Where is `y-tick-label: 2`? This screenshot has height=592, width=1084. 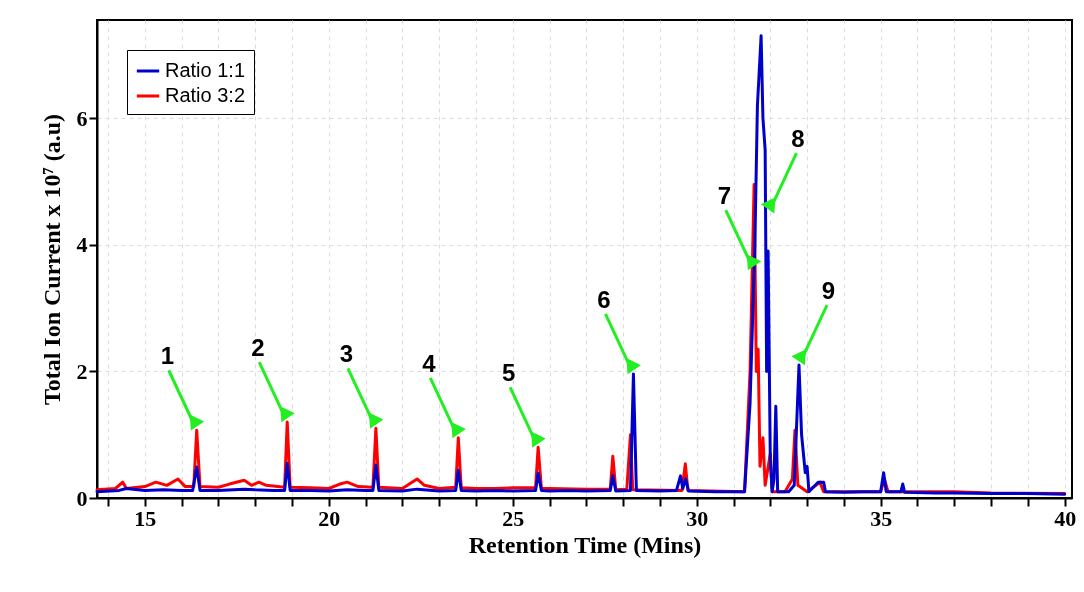 y-tick-label: 2 is located at coordinates (82, 371).